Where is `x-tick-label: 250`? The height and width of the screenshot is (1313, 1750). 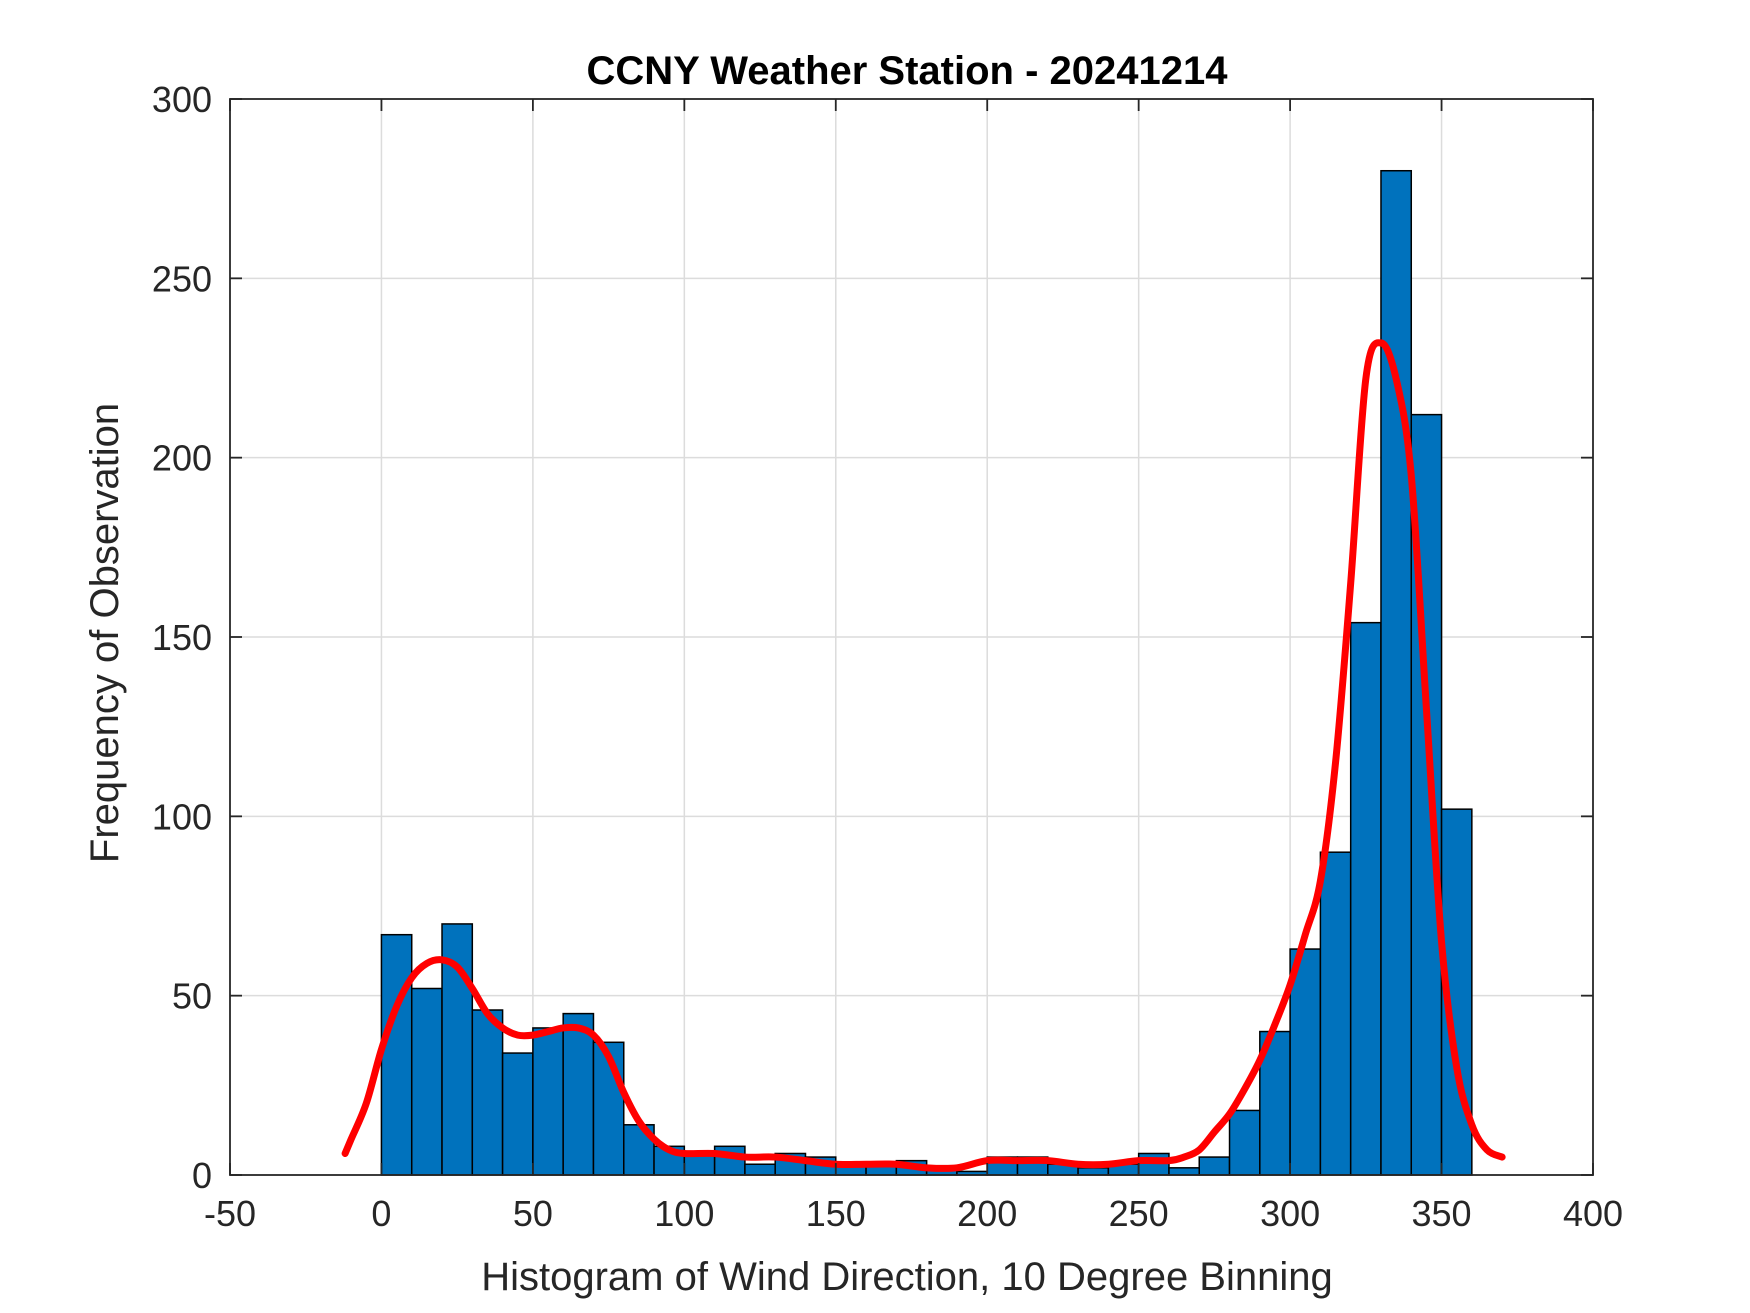 x-tick-label: 250 is located at coordinates (1139, 1213).